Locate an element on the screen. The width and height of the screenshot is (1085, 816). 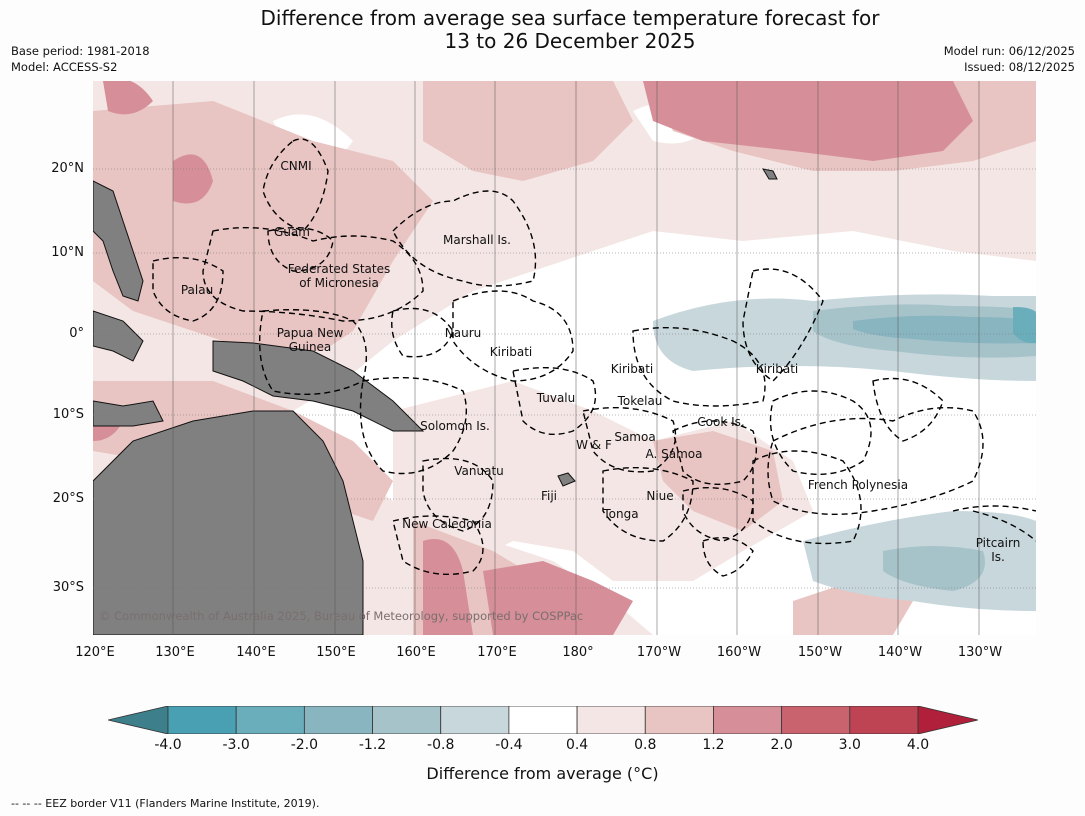
lon-label-140e: 140°E is located at coordinates (256, 652).